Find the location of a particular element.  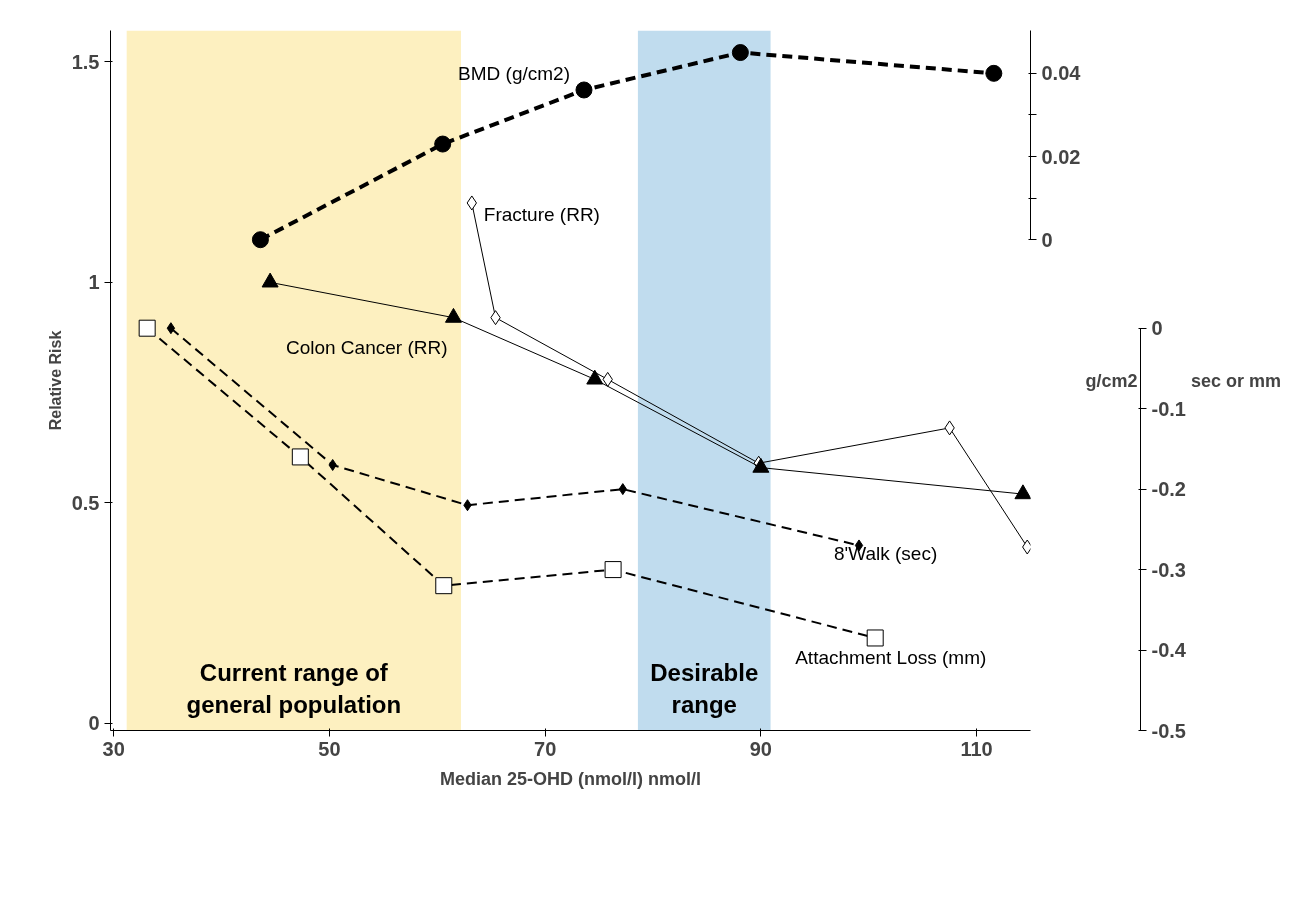

y-tick-label: 0.5 is located at coordinates (85, 502).